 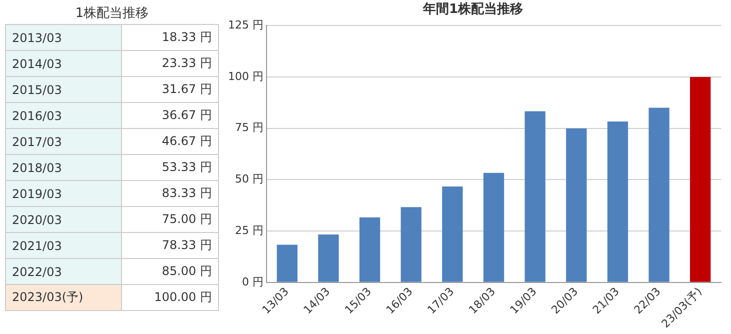 What do you see at coordinates (249, 230) in the screenshot?
I see `y-tick-label: 25 円` at bounding box center [249, 230].